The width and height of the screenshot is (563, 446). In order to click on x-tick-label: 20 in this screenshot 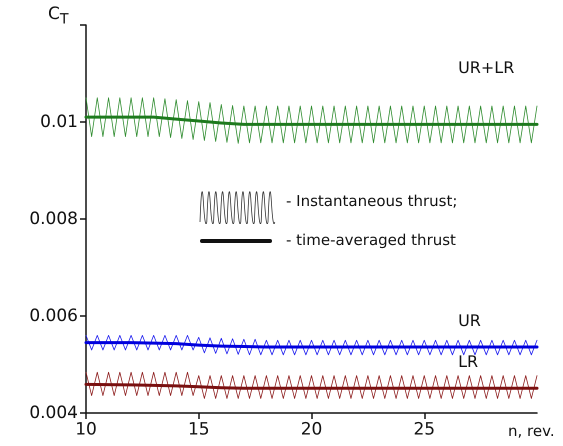, I will do `click(311, 430)`.